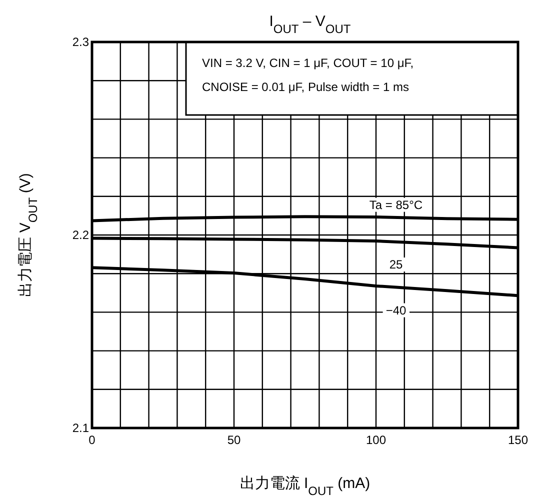  I want to click on annotation: 25, so click(396, 265).